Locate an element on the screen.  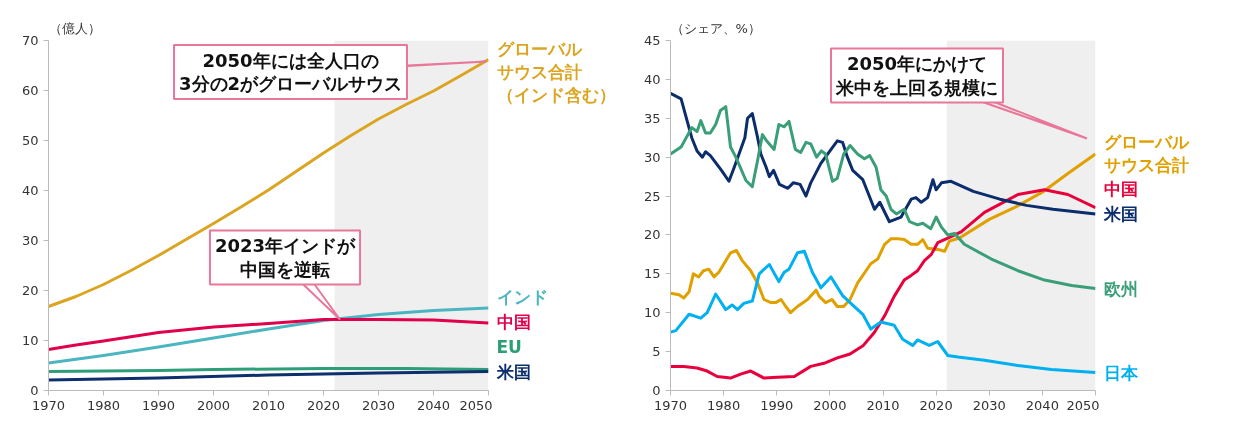
series-label: 日本 is located at coordinates (1121, 372).